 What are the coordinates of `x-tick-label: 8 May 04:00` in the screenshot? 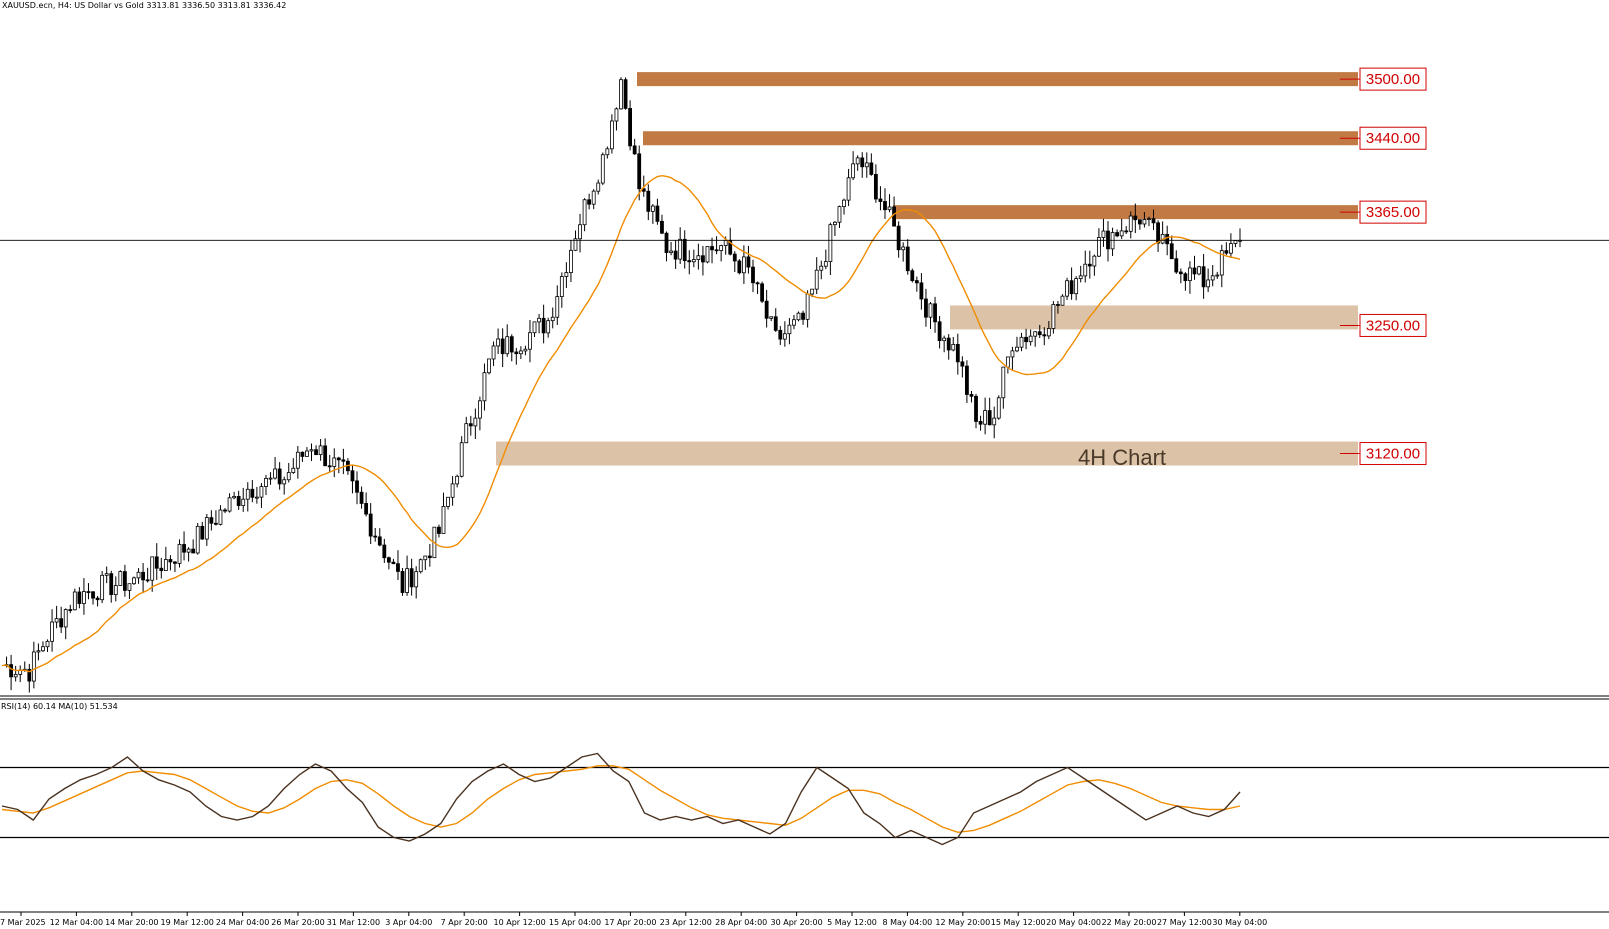 It's located at (908, 922).